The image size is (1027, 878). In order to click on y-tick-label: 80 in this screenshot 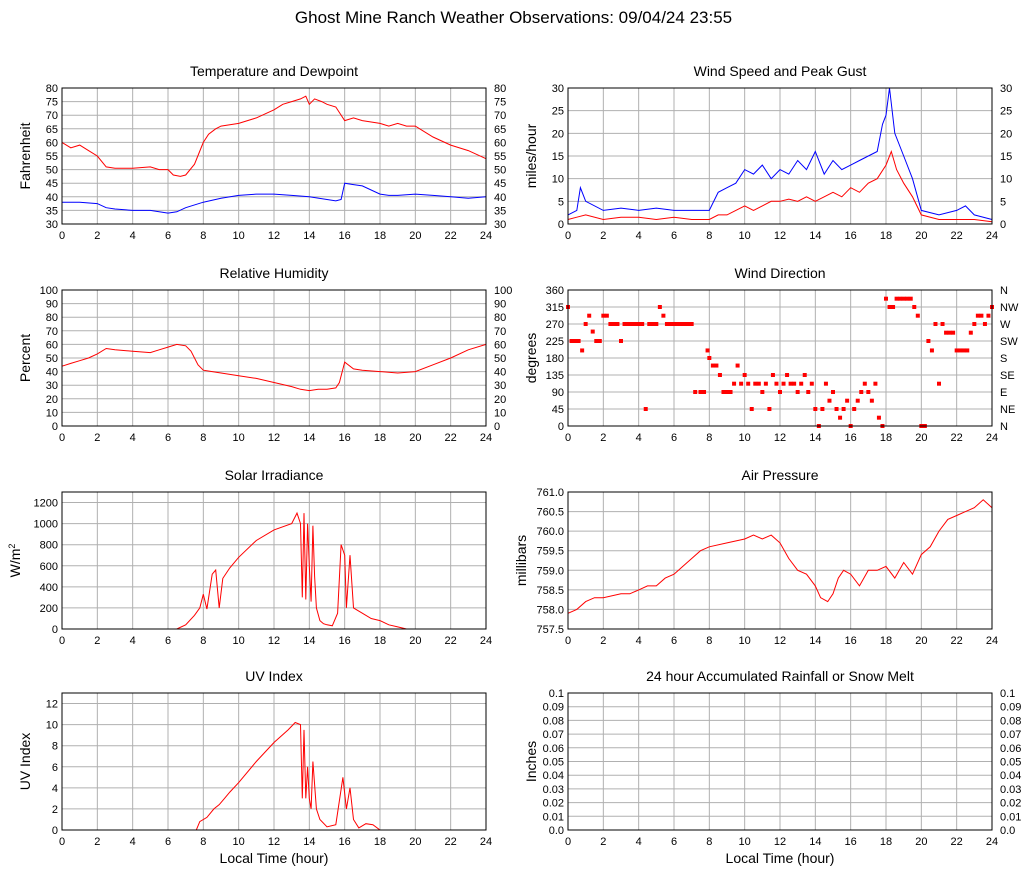, I will do `click(52, 89)`.